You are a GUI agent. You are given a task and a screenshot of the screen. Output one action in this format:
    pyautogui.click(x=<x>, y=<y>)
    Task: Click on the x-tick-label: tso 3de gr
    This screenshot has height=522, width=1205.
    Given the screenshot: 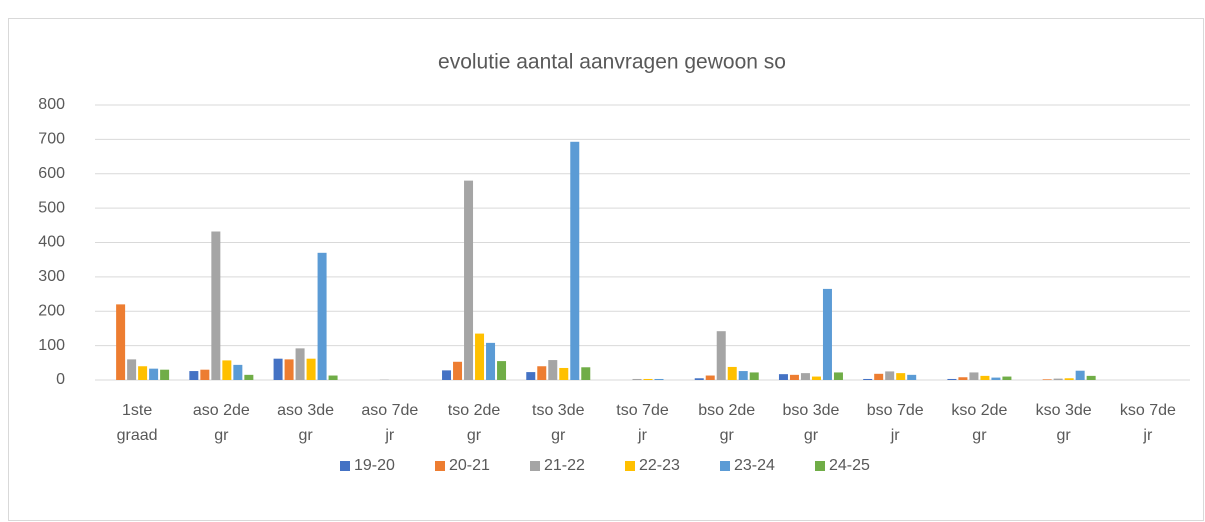 What is the action you would take?
    pyautogui.click(x=558, y=423)
    